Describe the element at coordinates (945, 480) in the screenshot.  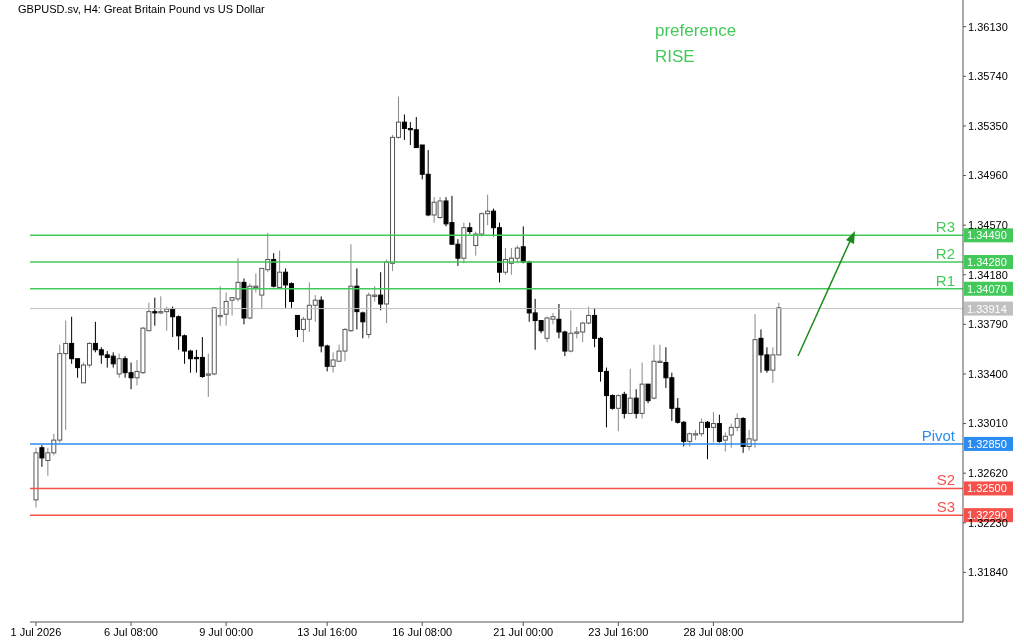
I see `ref-line-label: S2` at that location.